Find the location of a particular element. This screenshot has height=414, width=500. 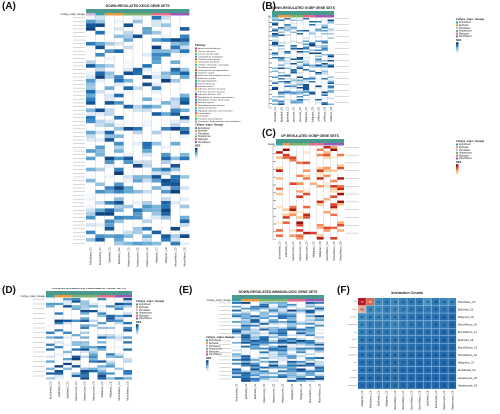

chart-title: DOWN-REGULATED GOBP GENE SETS is located at coordinates (303, 8).